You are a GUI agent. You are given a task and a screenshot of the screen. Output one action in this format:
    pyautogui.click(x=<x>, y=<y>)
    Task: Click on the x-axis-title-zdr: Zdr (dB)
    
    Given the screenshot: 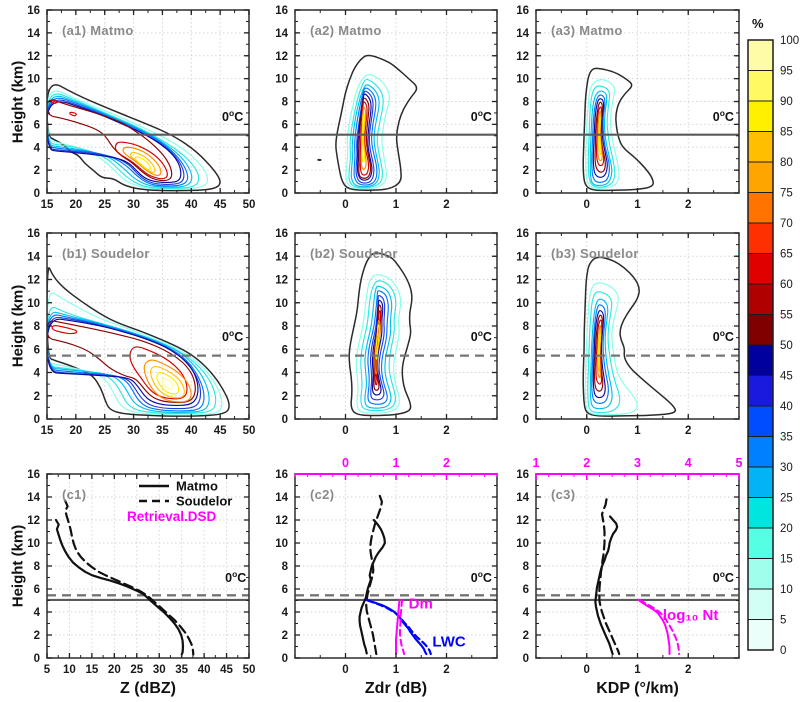 What is the action you would take?
    pyautogui.click(x=396, y=688)
    